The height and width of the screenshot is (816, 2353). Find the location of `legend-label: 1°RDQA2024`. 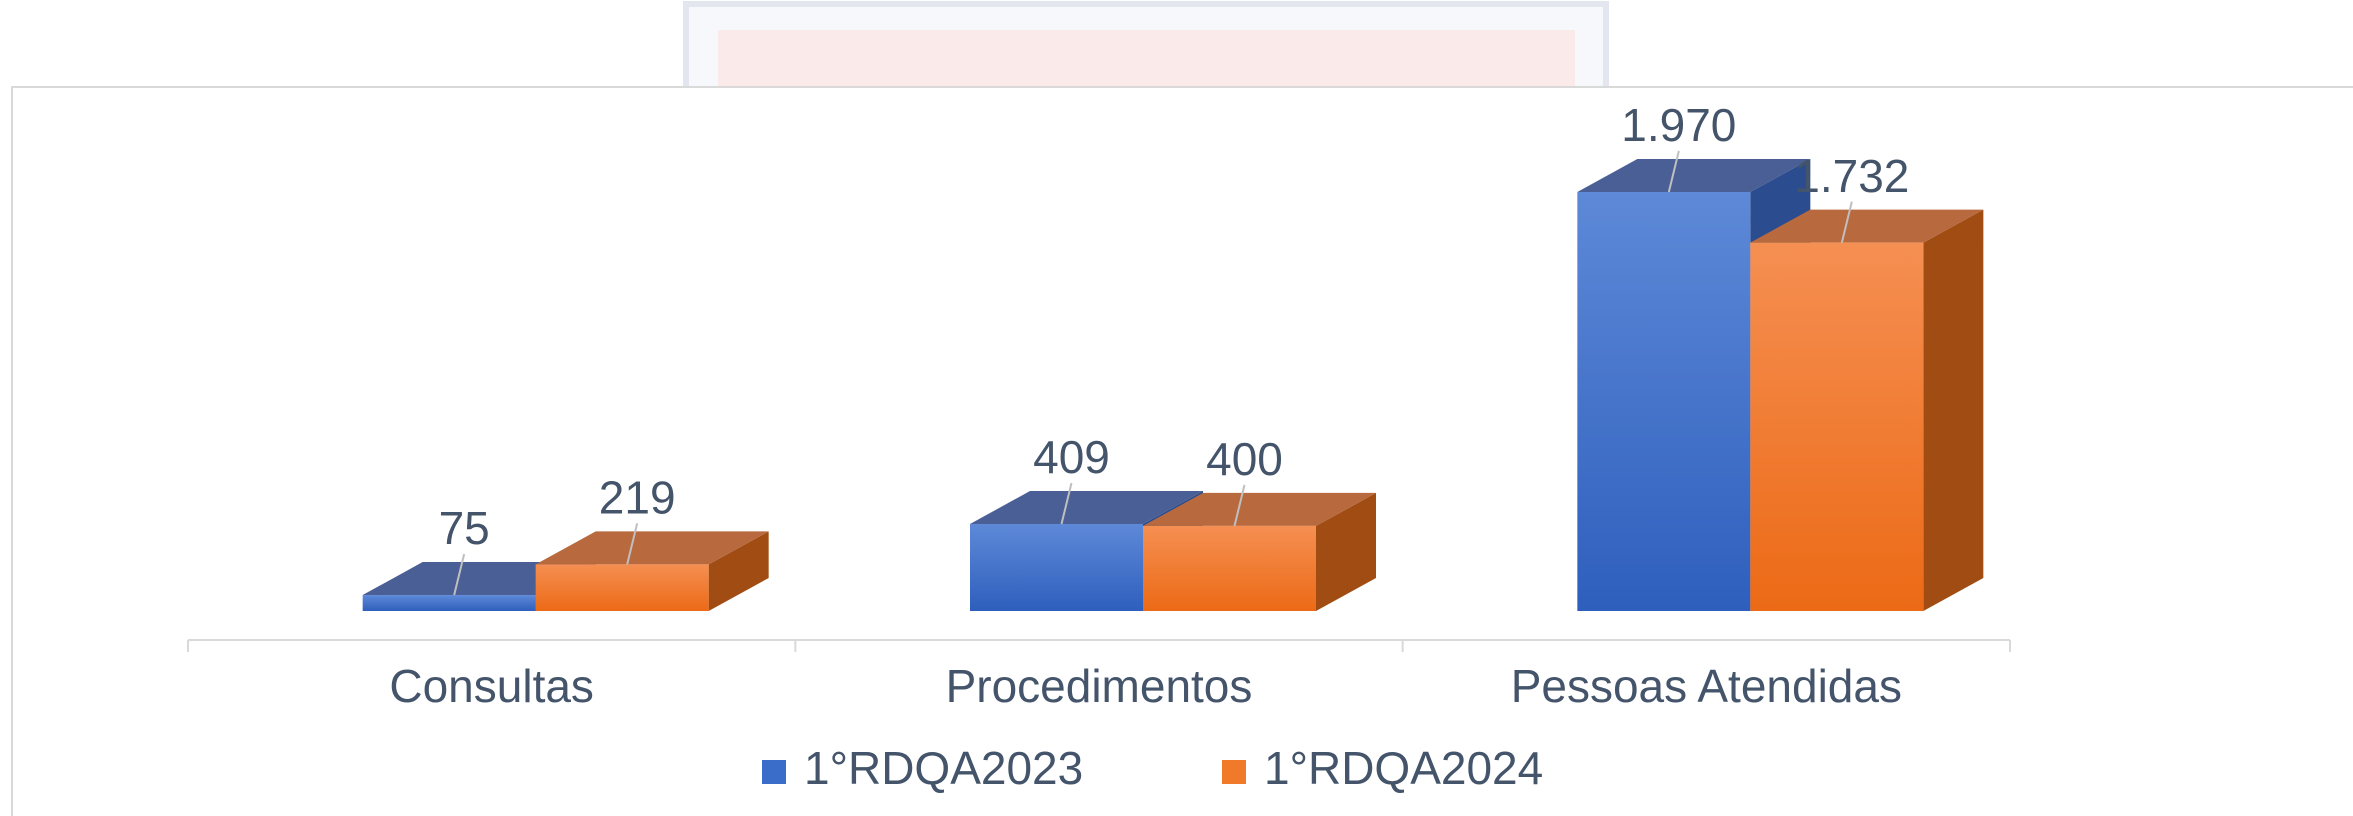

legend-label: 1°RDQA2024 is located at coordinates (1403, 768).